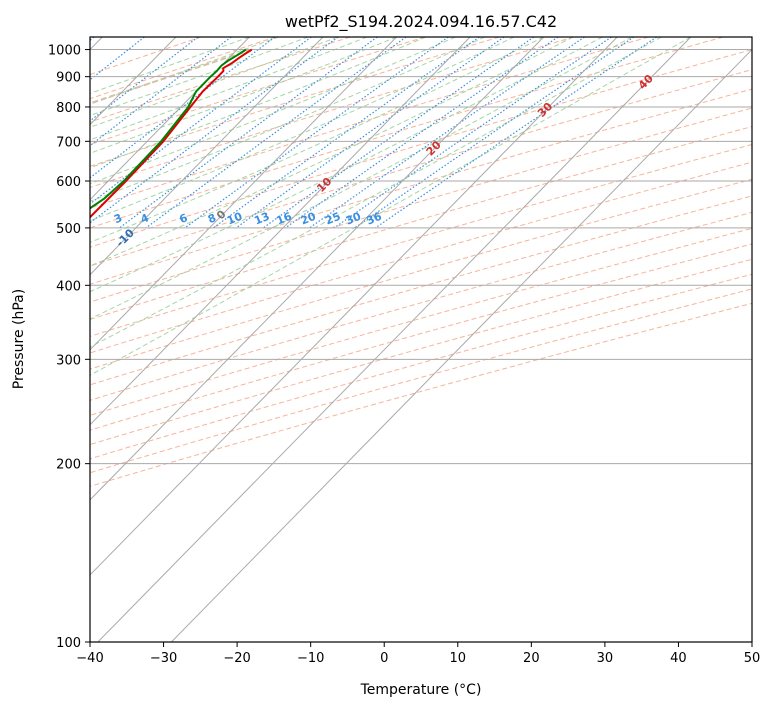 This screenshot has width=775, height=708. What do you see at coordinates (68, 229) in the screenshot?
I see `y-tick-label: 500` at bounding box center [68, 229].